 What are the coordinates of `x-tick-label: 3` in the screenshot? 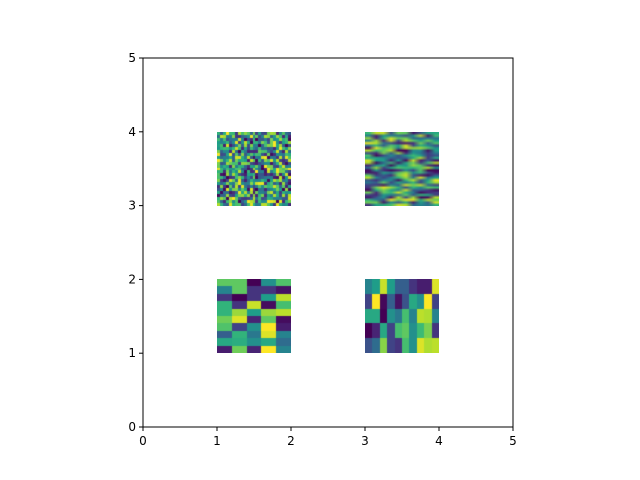 It's located at (365, 441).